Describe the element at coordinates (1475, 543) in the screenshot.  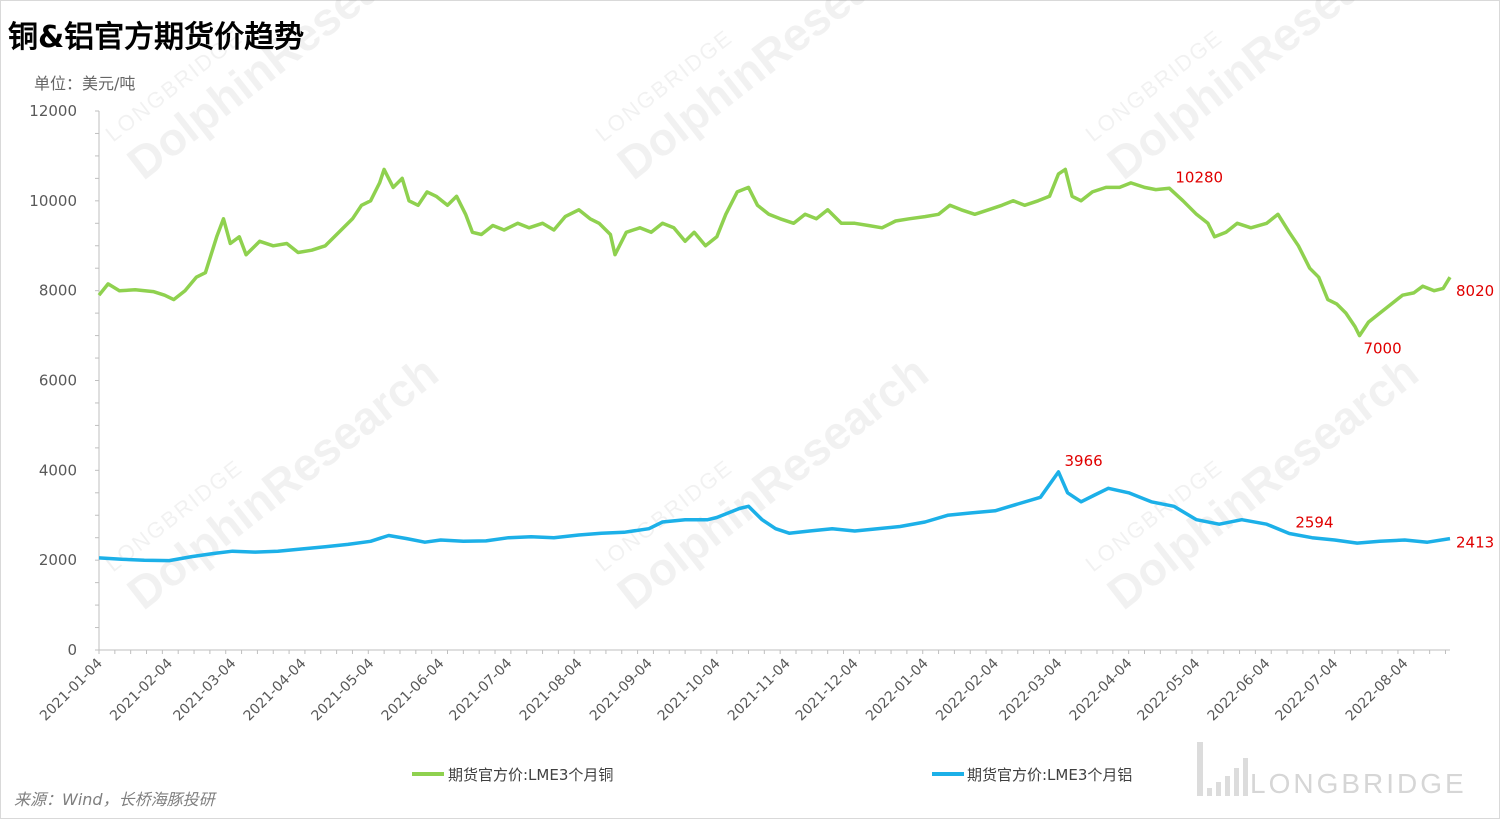
I see `data-label: 2413` at that location.